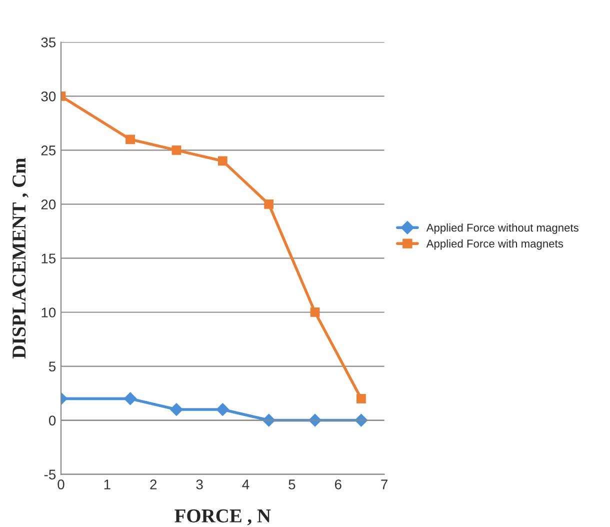  Describe the element at coordinates (52, 367) in the screenshot. I see `y-tick-label: 5` at that location.